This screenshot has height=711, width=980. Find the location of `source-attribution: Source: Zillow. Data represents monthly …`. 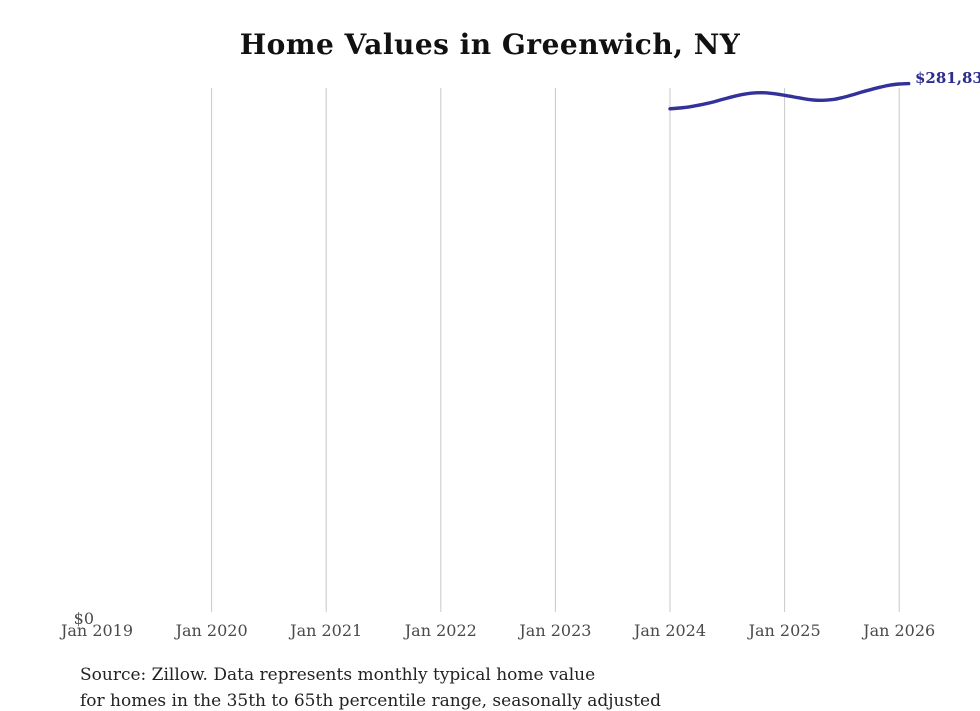

source-attribution: Source: Zillow. Data represents monthly … is located at coordinates (338, 675).